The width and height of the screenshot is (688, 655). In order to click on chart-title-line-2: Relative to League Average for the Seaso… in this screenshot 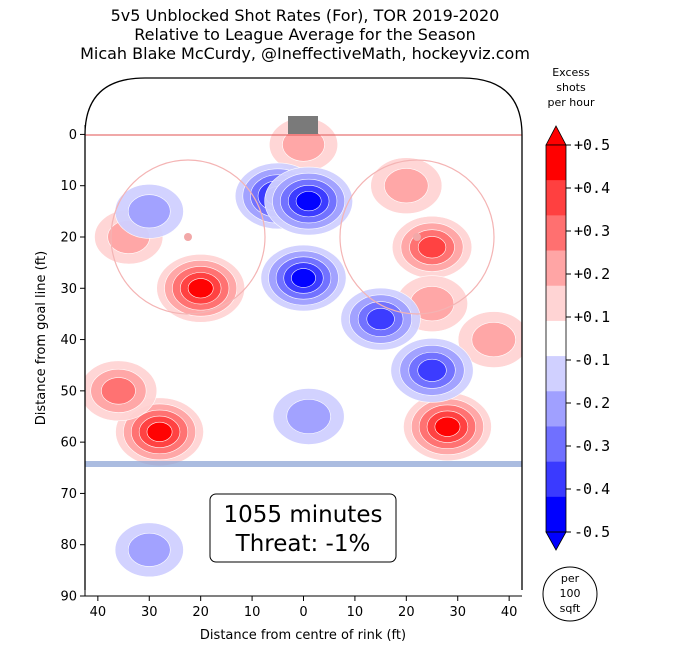, I will do `click(305, 34)`.